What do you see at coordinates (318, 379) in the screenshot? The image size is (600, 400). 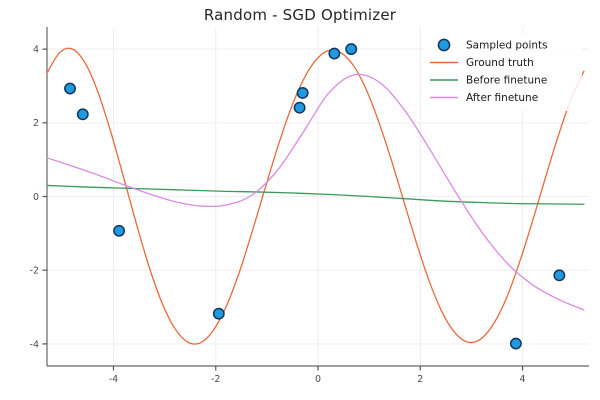 I see `x-tick-label: 0` at bounding box center [318, 379].